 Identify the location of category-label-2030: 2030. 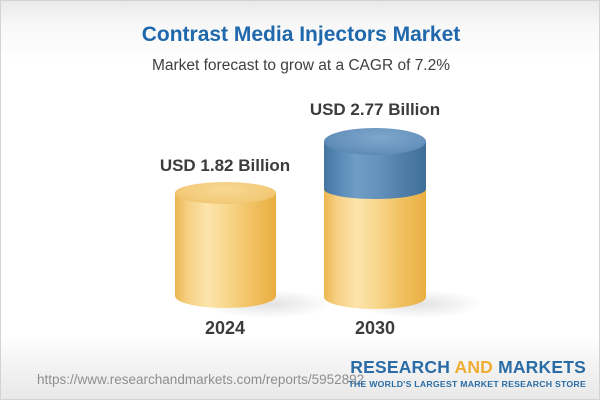
(375, 328).